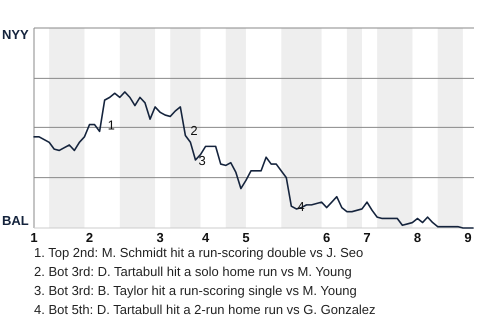 Image resolution: width=480 pixels, height=320 pixels. What do you see at coordinates (90, 237) in the screenshot?
I see `x-tick-label: 2` at bounding box center [90, 237].